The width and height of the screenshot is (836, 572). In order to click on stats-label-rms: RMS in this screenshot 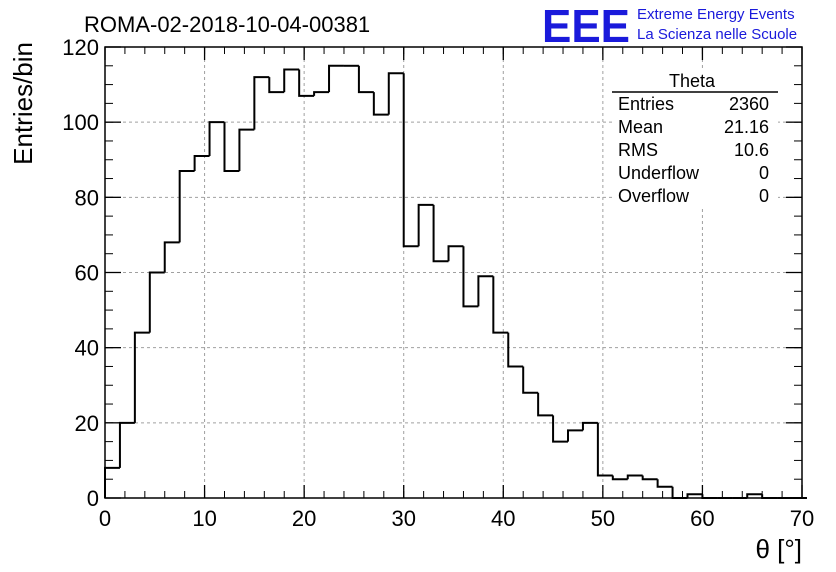, I will do `click(638, 150)`.